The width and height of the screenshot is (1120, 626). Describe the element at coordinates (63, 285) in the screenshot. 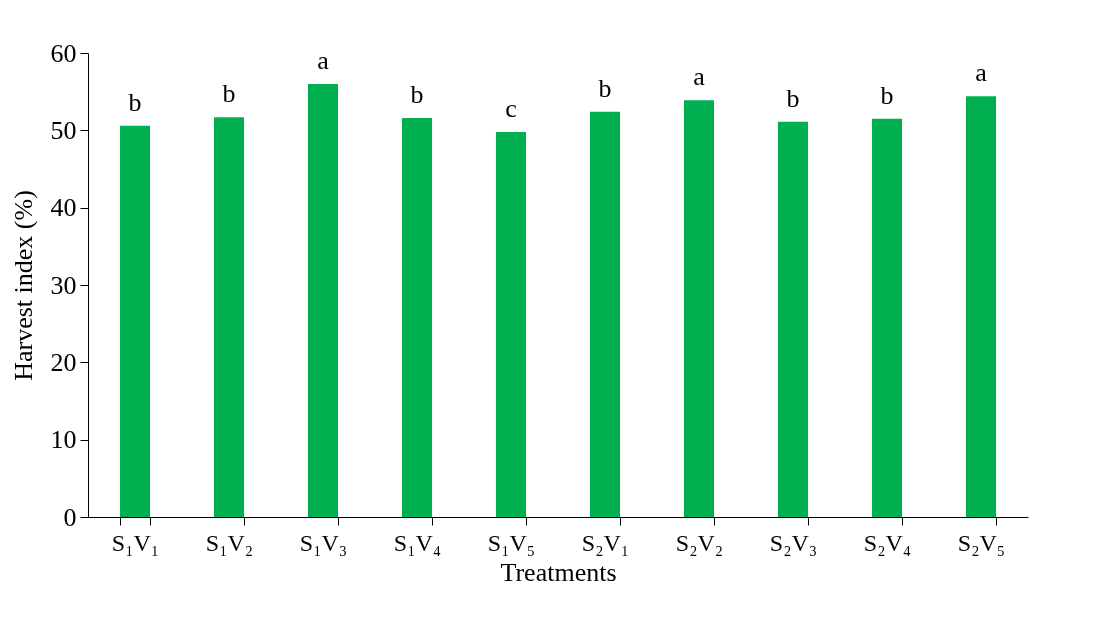

I see `y-tick-label: 30` at that location.